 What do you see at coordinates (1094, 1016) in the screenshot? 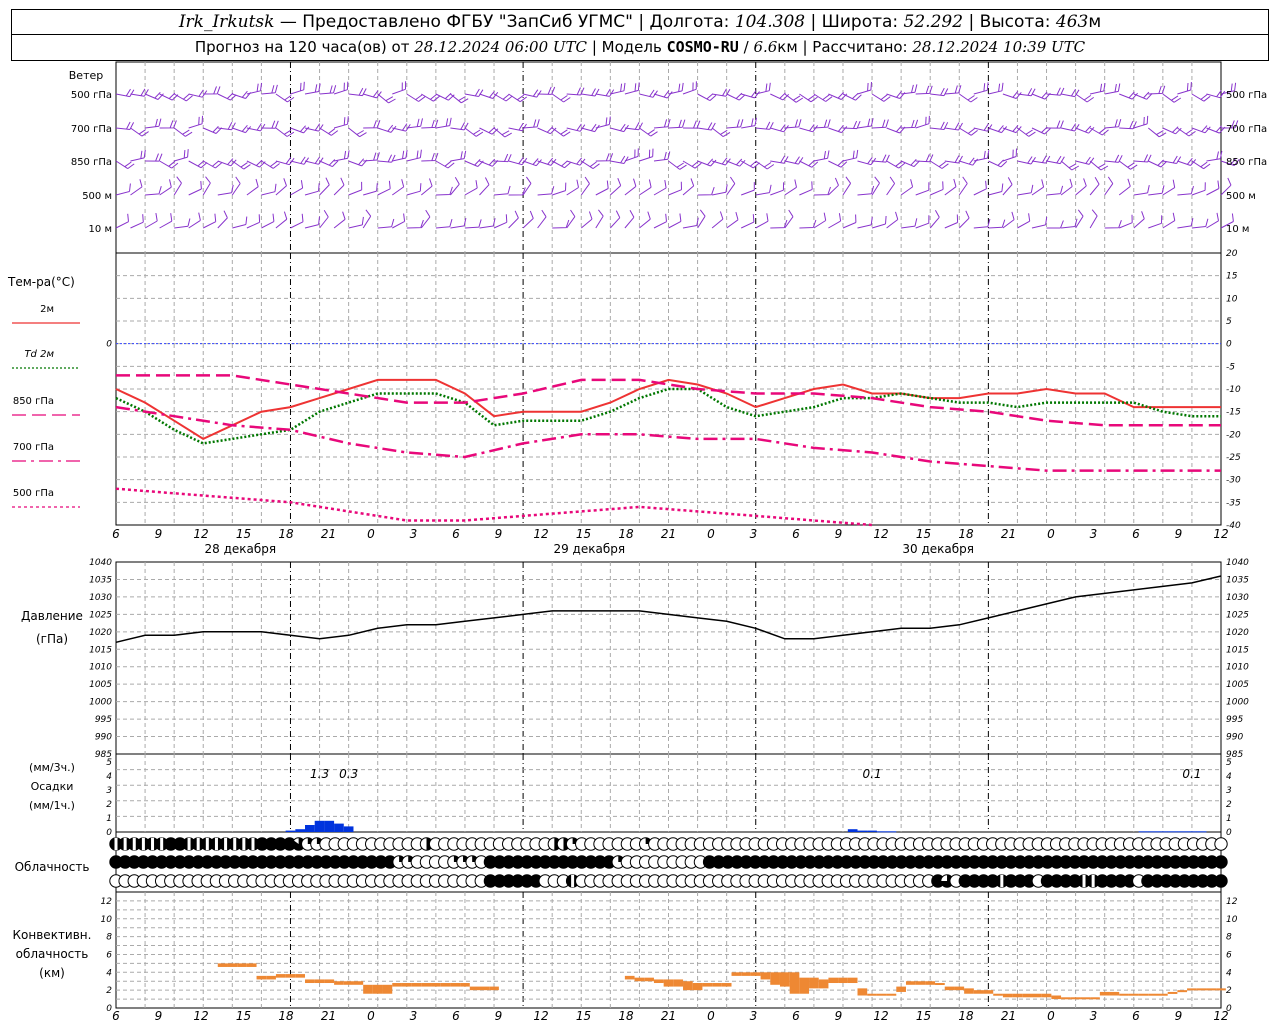
I see `time-axis-bottom-tick-label: 3` at bounding box center [1094, 1016].